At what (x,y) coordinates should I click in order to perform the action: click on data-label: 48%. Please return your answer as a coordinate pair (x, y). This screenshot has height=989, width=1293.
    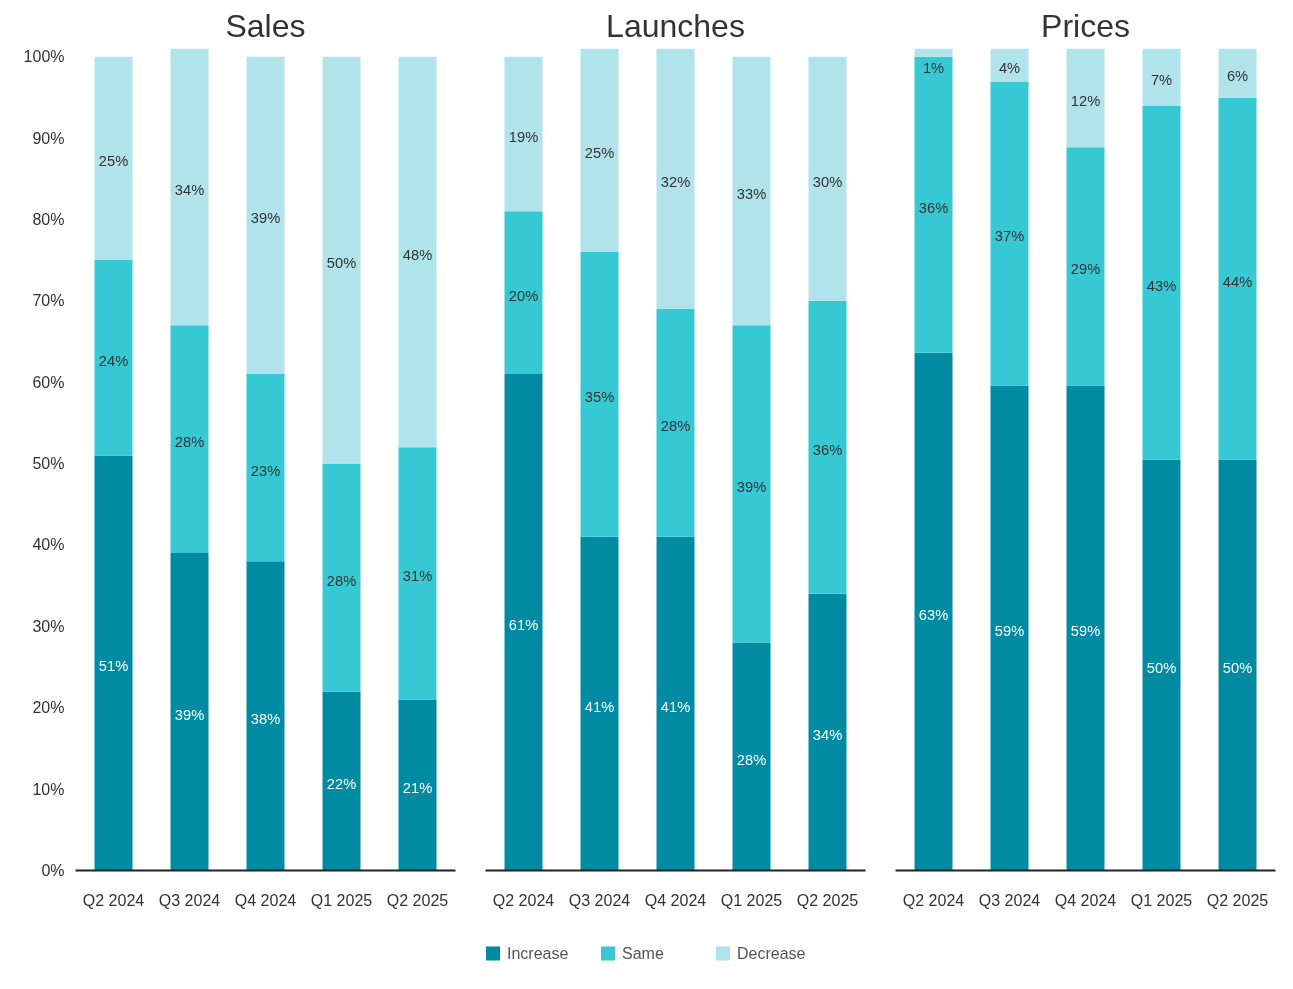
    Looking at the image, I should click on (417, 254).